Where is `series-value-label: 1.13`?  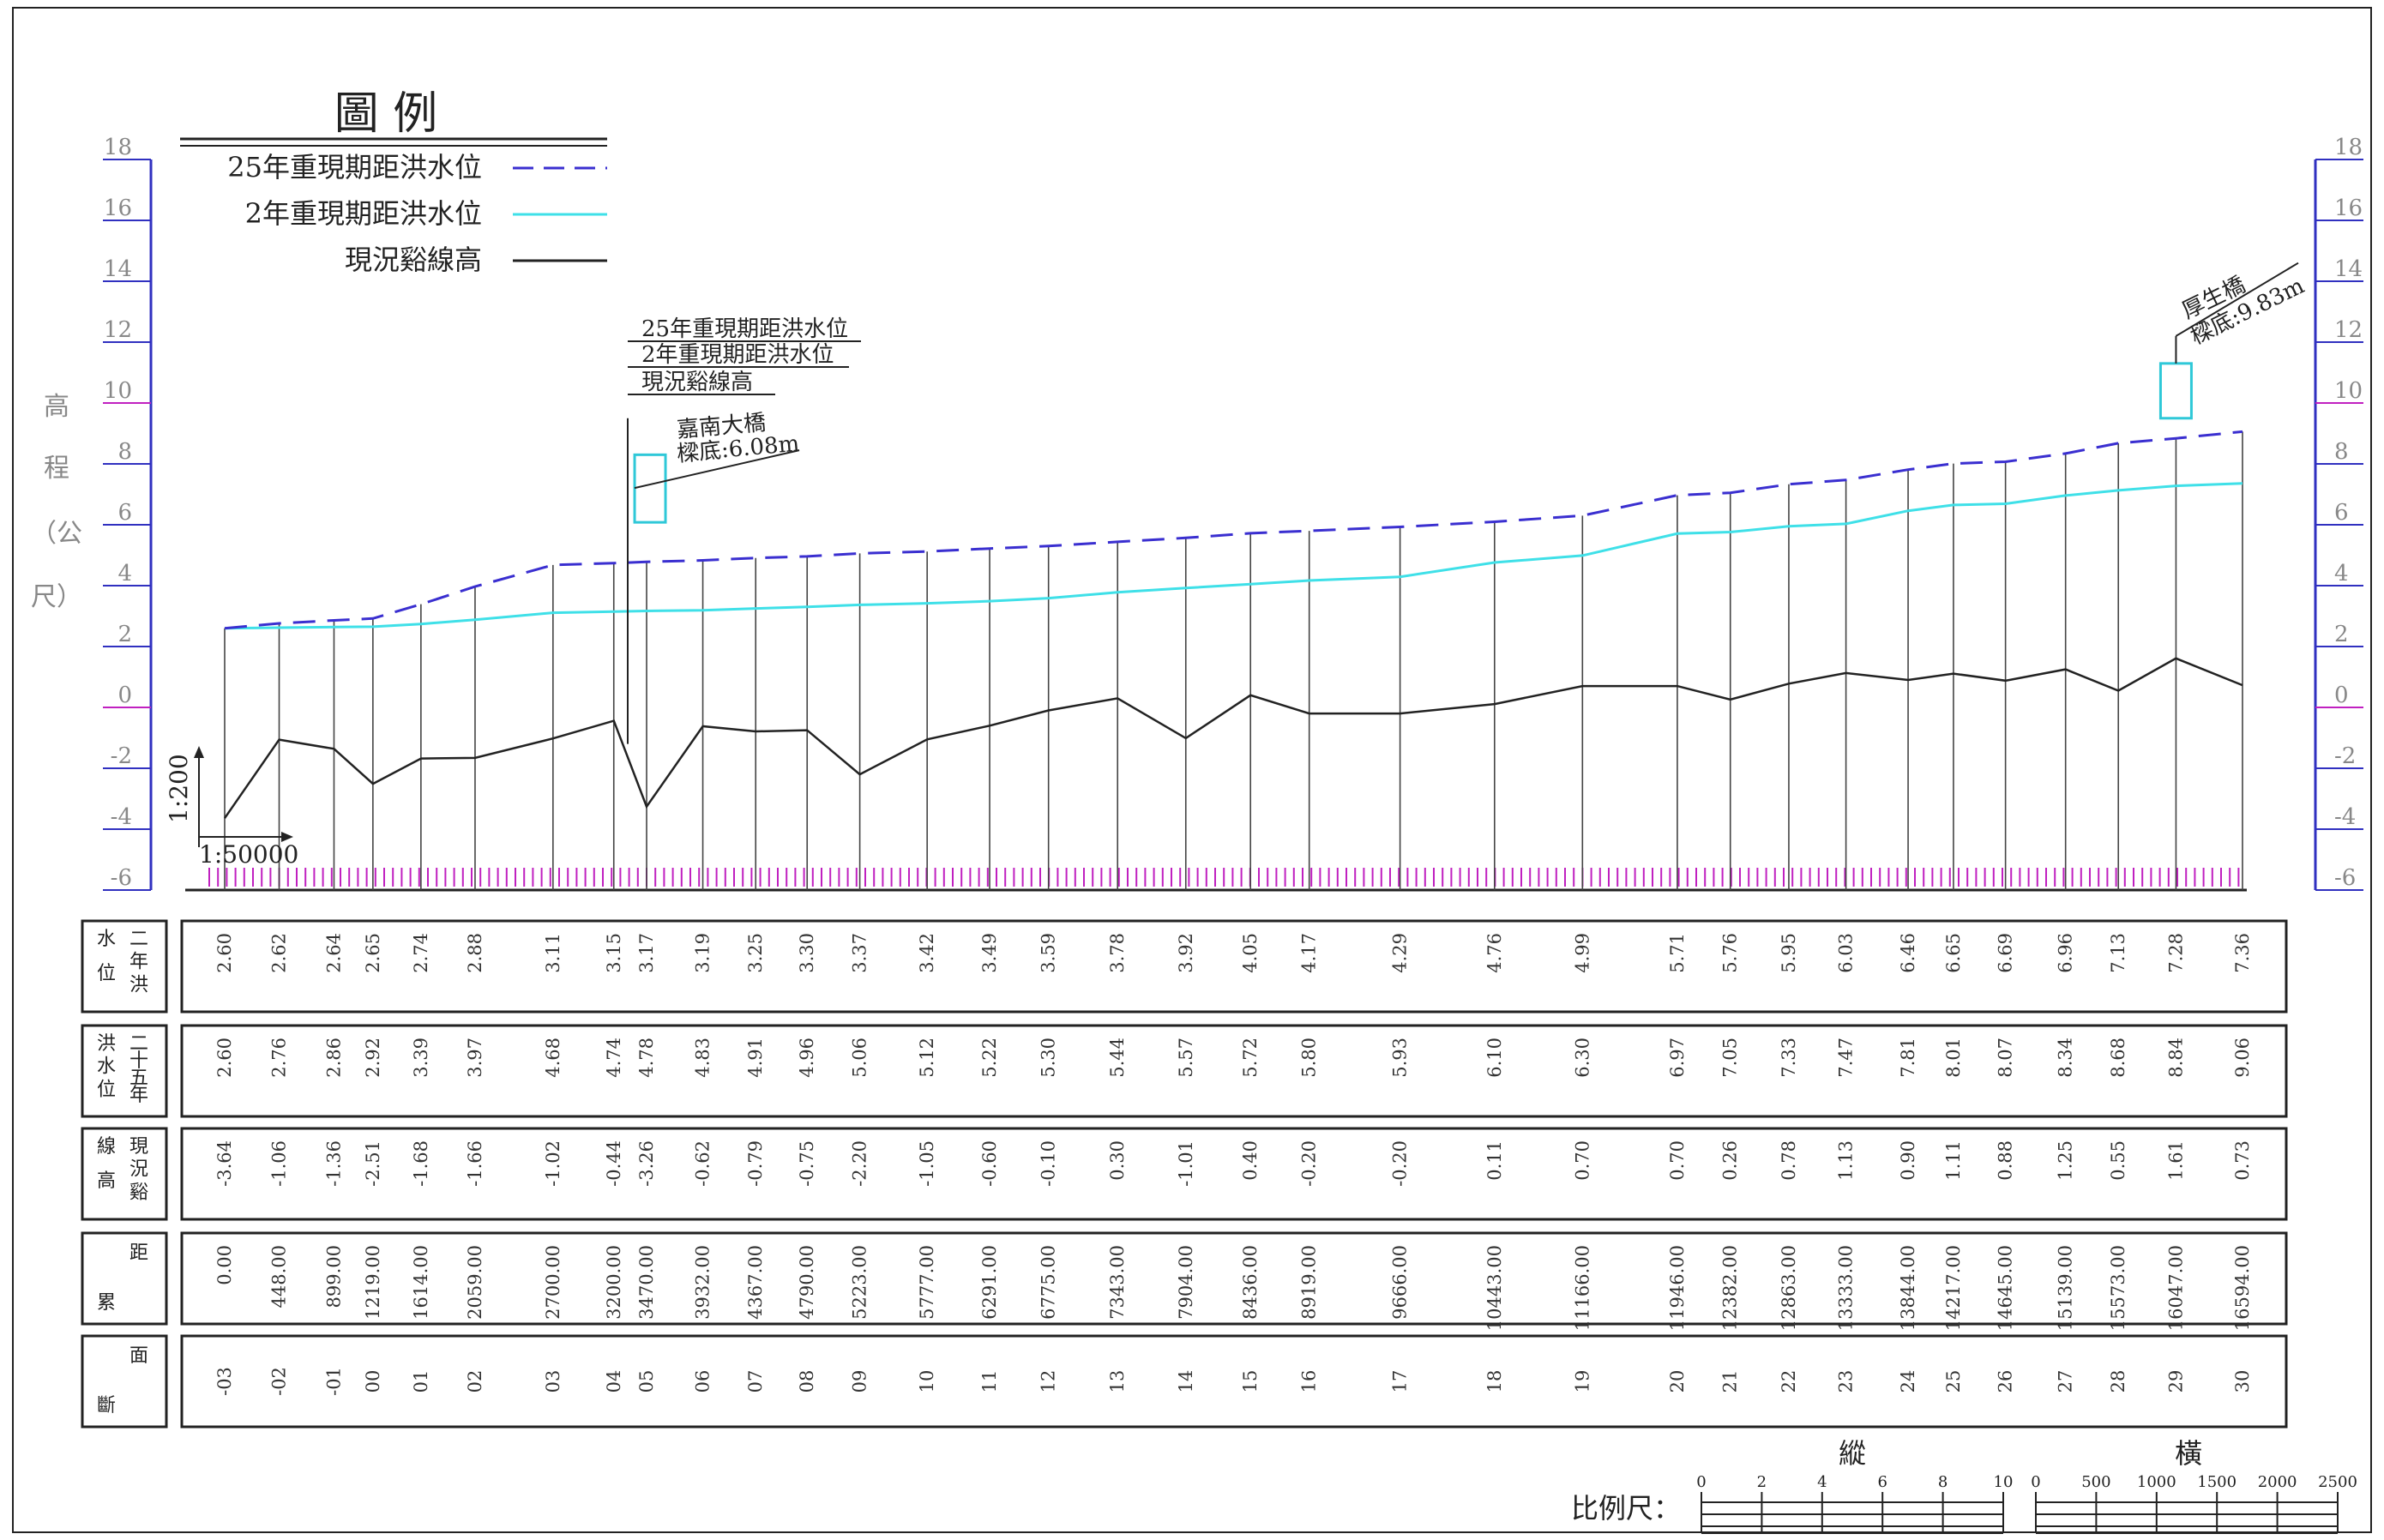 series-value-label: 1.13 is located at coordinates (1846, 1160).